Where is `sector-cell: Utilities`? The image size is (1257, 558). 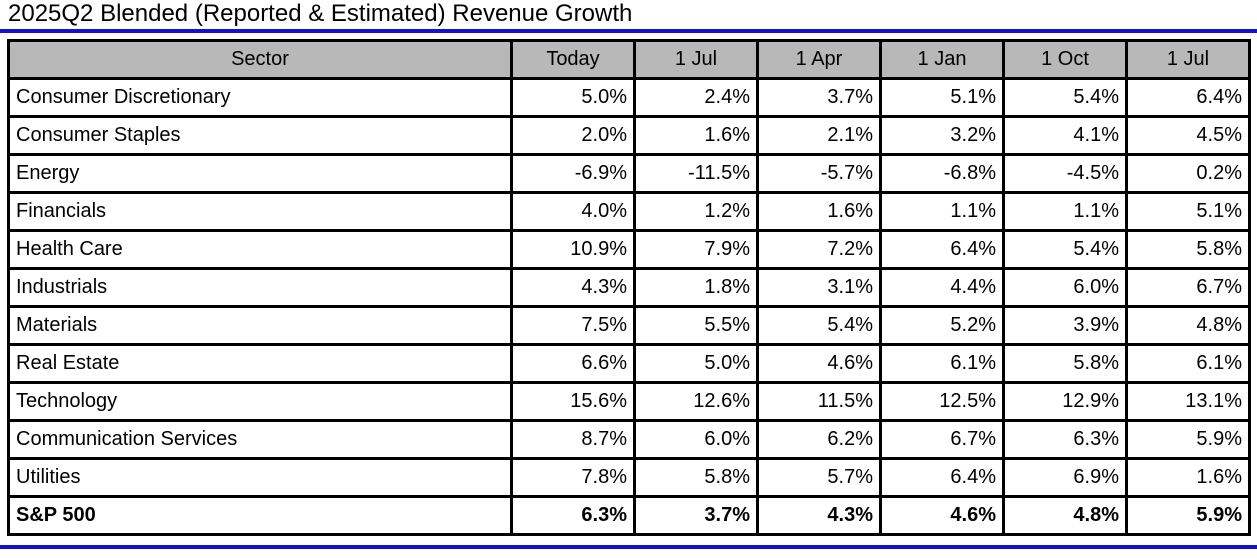 sector-cell: Utilities is located at coordinates (260, 477).